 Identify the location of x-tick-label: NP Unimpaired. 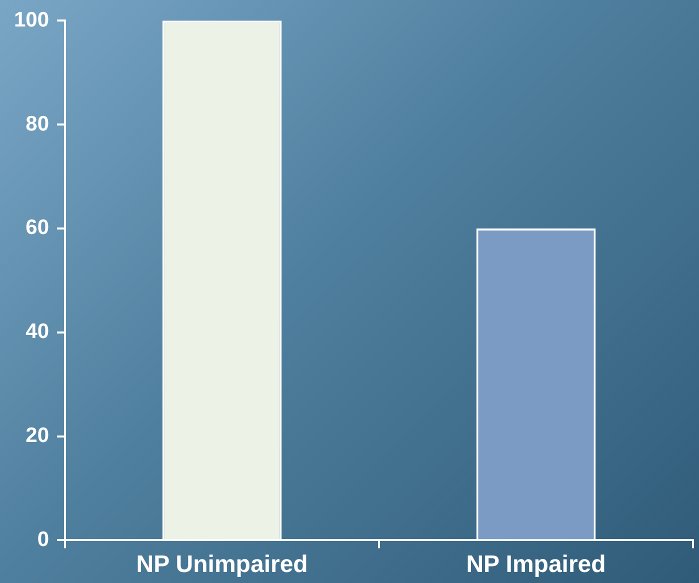
(222, 564).